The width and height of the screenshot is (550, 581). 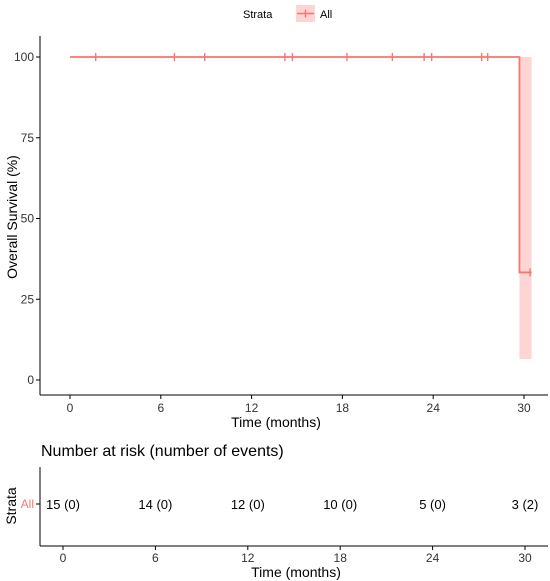 I want to click on risk-x-axis-title: Time (months), so click(x=296, y=572).